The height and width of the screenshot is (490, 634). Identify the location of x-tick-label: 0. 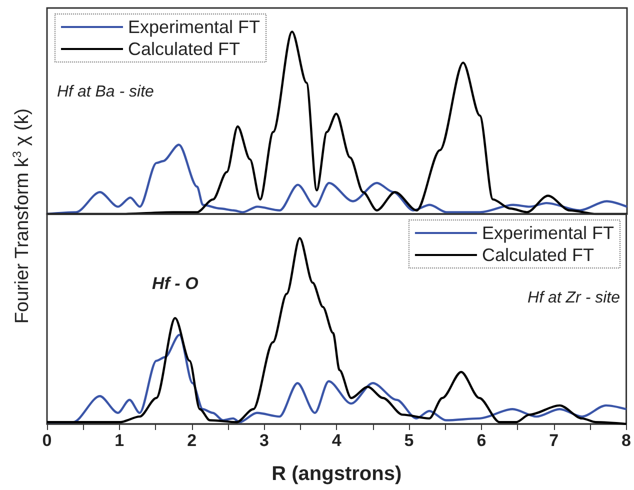
(47, 440).